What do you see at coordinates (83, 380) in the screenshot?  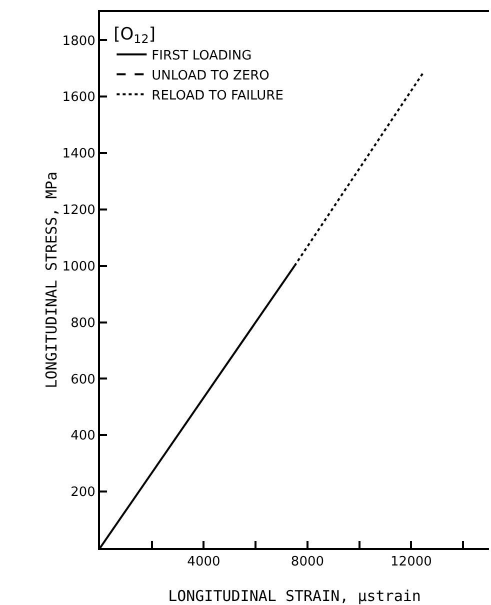 I see `y-tick-label: 600` at bounding box center [83, 380].